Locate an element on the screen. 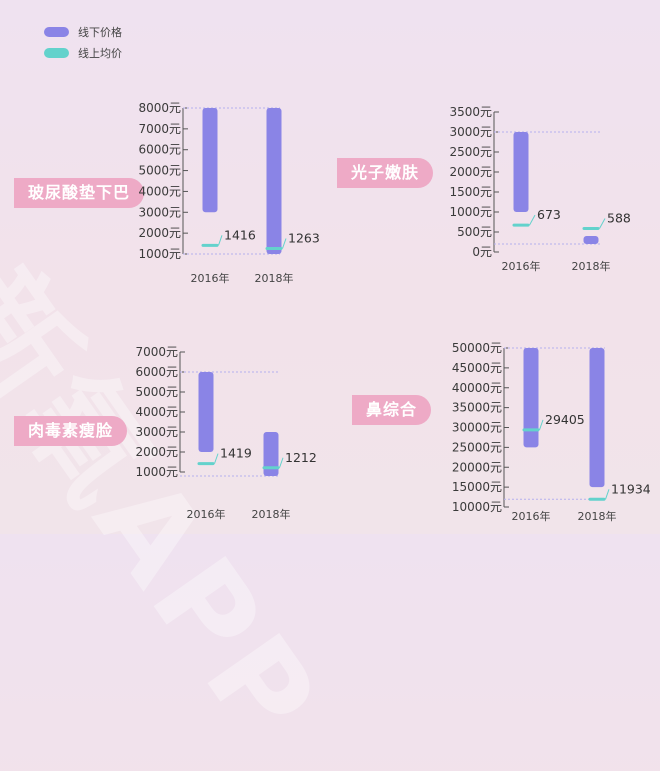 Image resolution: width=660 pixels, height=771 pixels. chart1-ytick-label: 8000元 is located at coordinates (159, 108).